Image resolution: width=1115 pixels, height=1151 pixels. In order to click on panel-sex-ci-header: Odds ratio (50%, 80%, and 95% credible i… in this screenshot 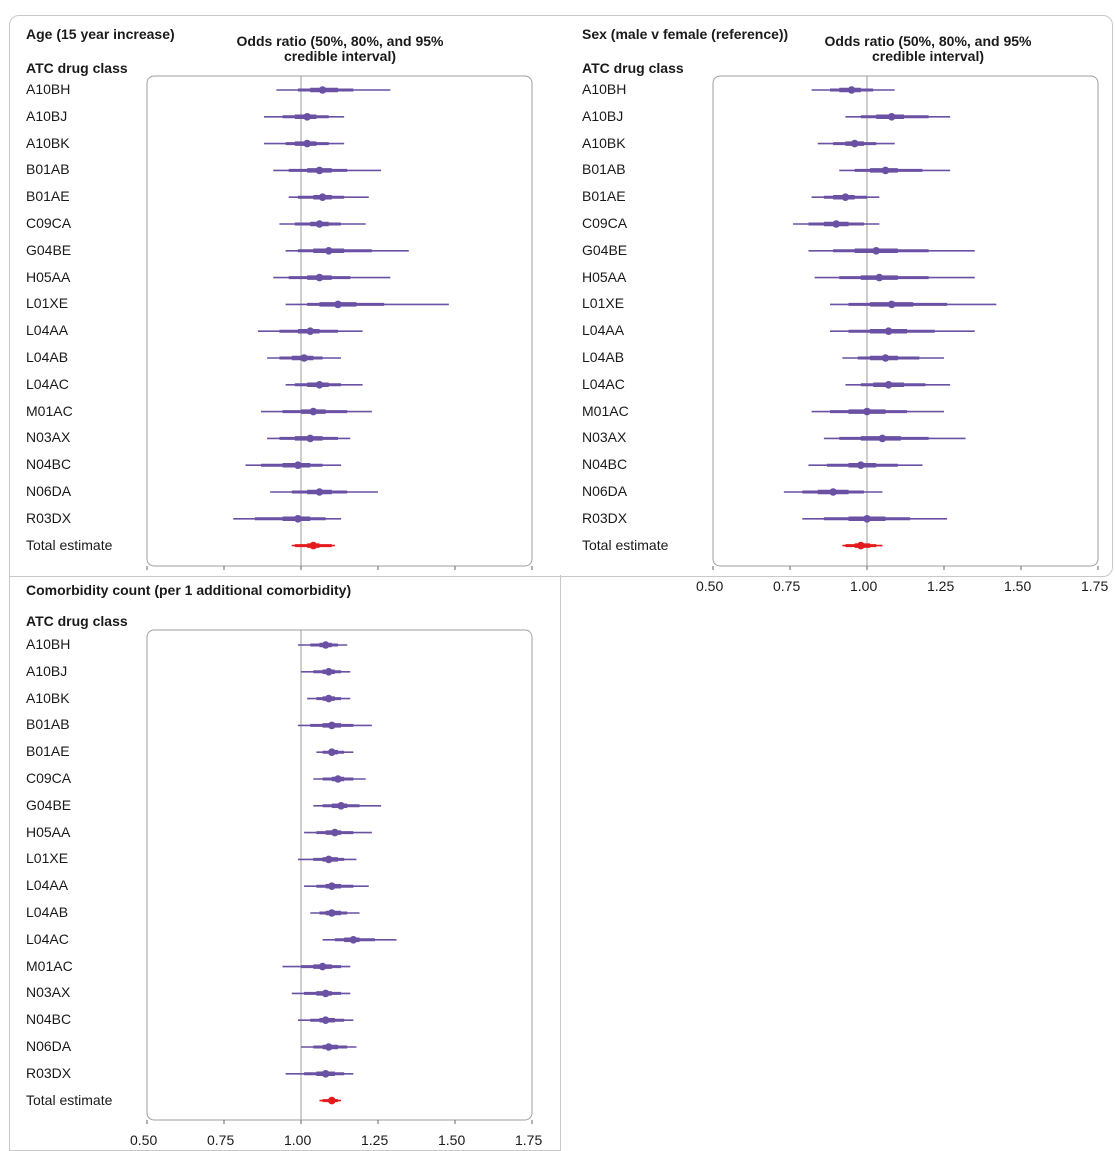, I will do `click(928, 48)`.